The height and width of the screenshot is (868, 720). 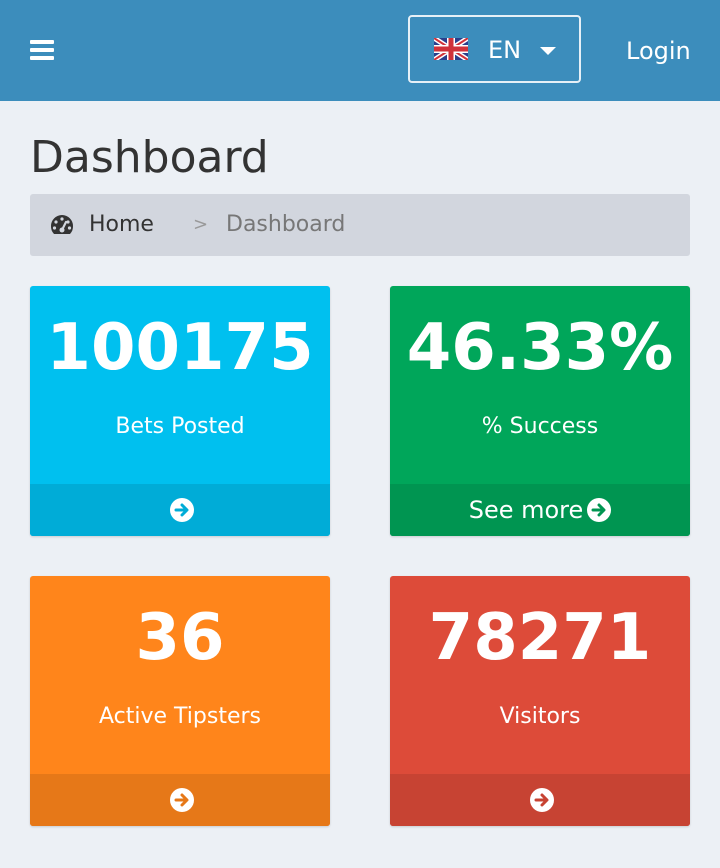 I want to click on language-selector: EN, so click(x=494, y=49).